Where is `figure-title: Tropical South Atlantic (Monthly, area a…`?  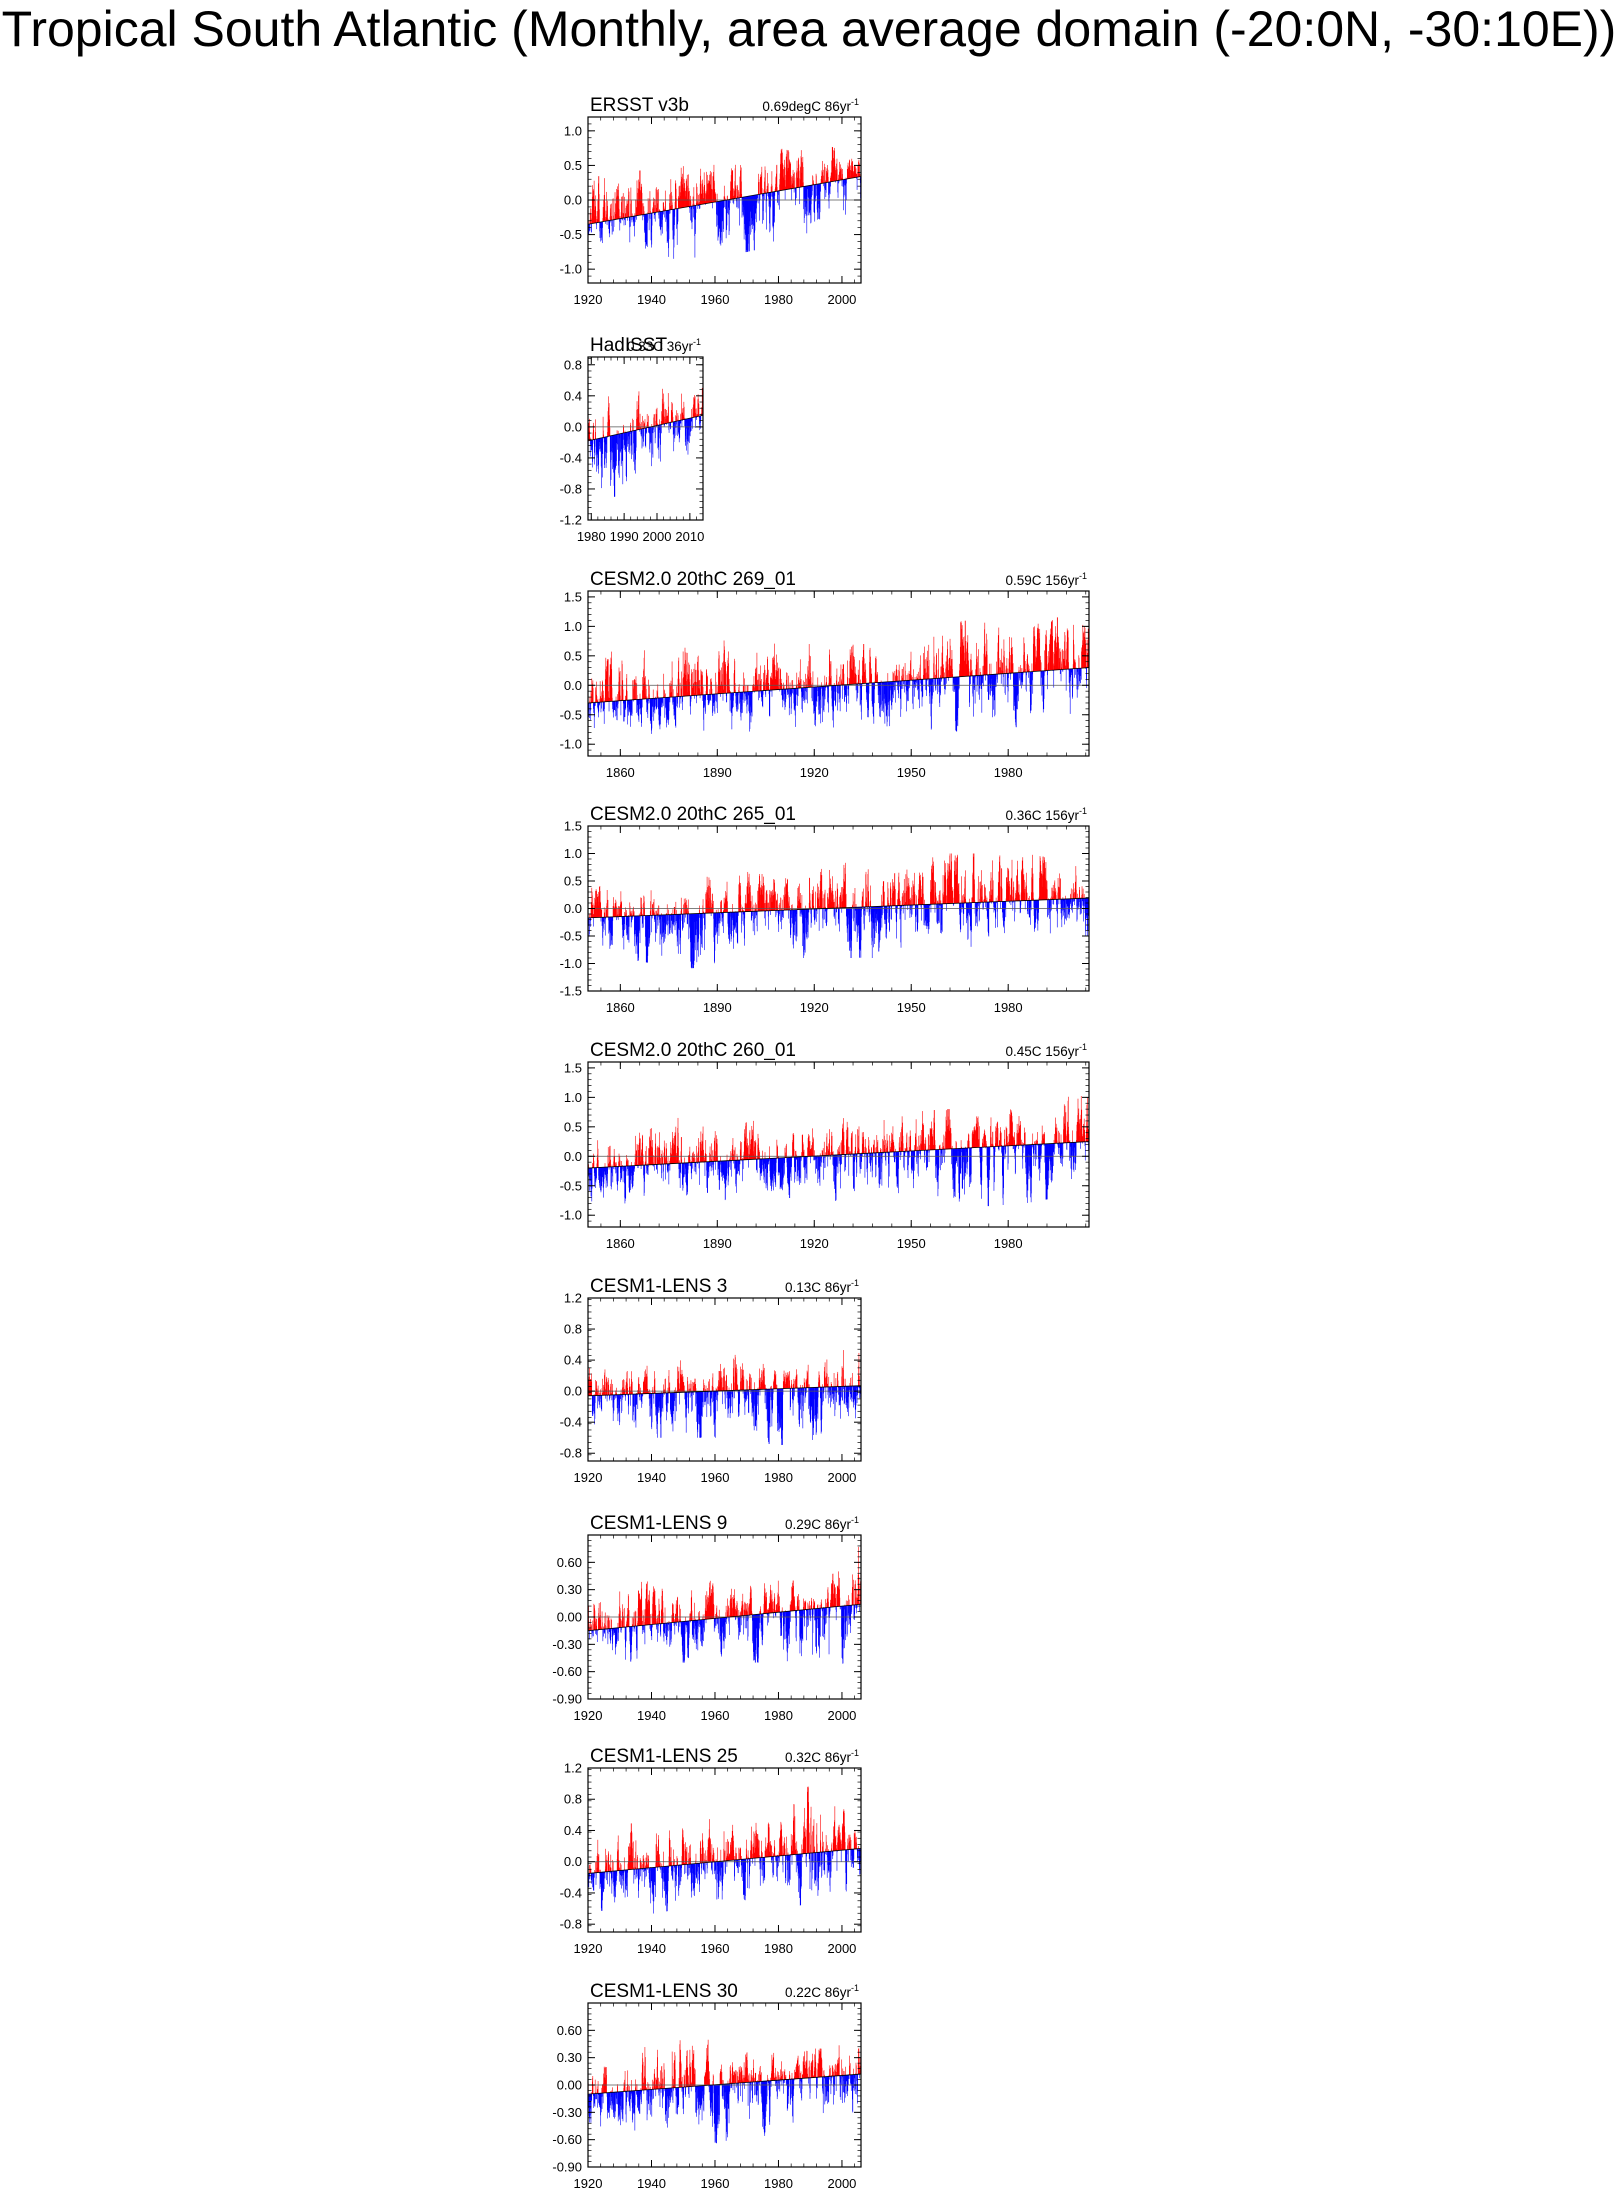 figure-title: Tropical South Atlantic (Monthly, area a… is located at coordinates (809, 29).